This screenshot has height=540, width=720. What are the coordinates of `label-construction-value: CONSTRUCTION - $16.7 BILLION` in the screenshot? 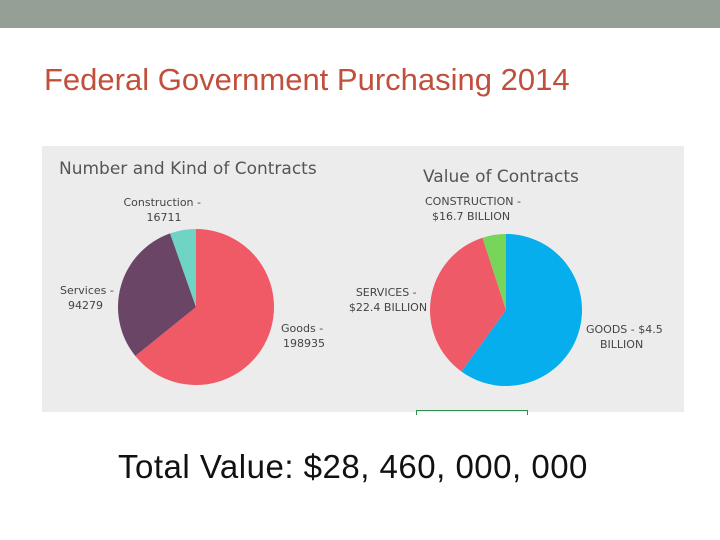 It's located at (474, 209).